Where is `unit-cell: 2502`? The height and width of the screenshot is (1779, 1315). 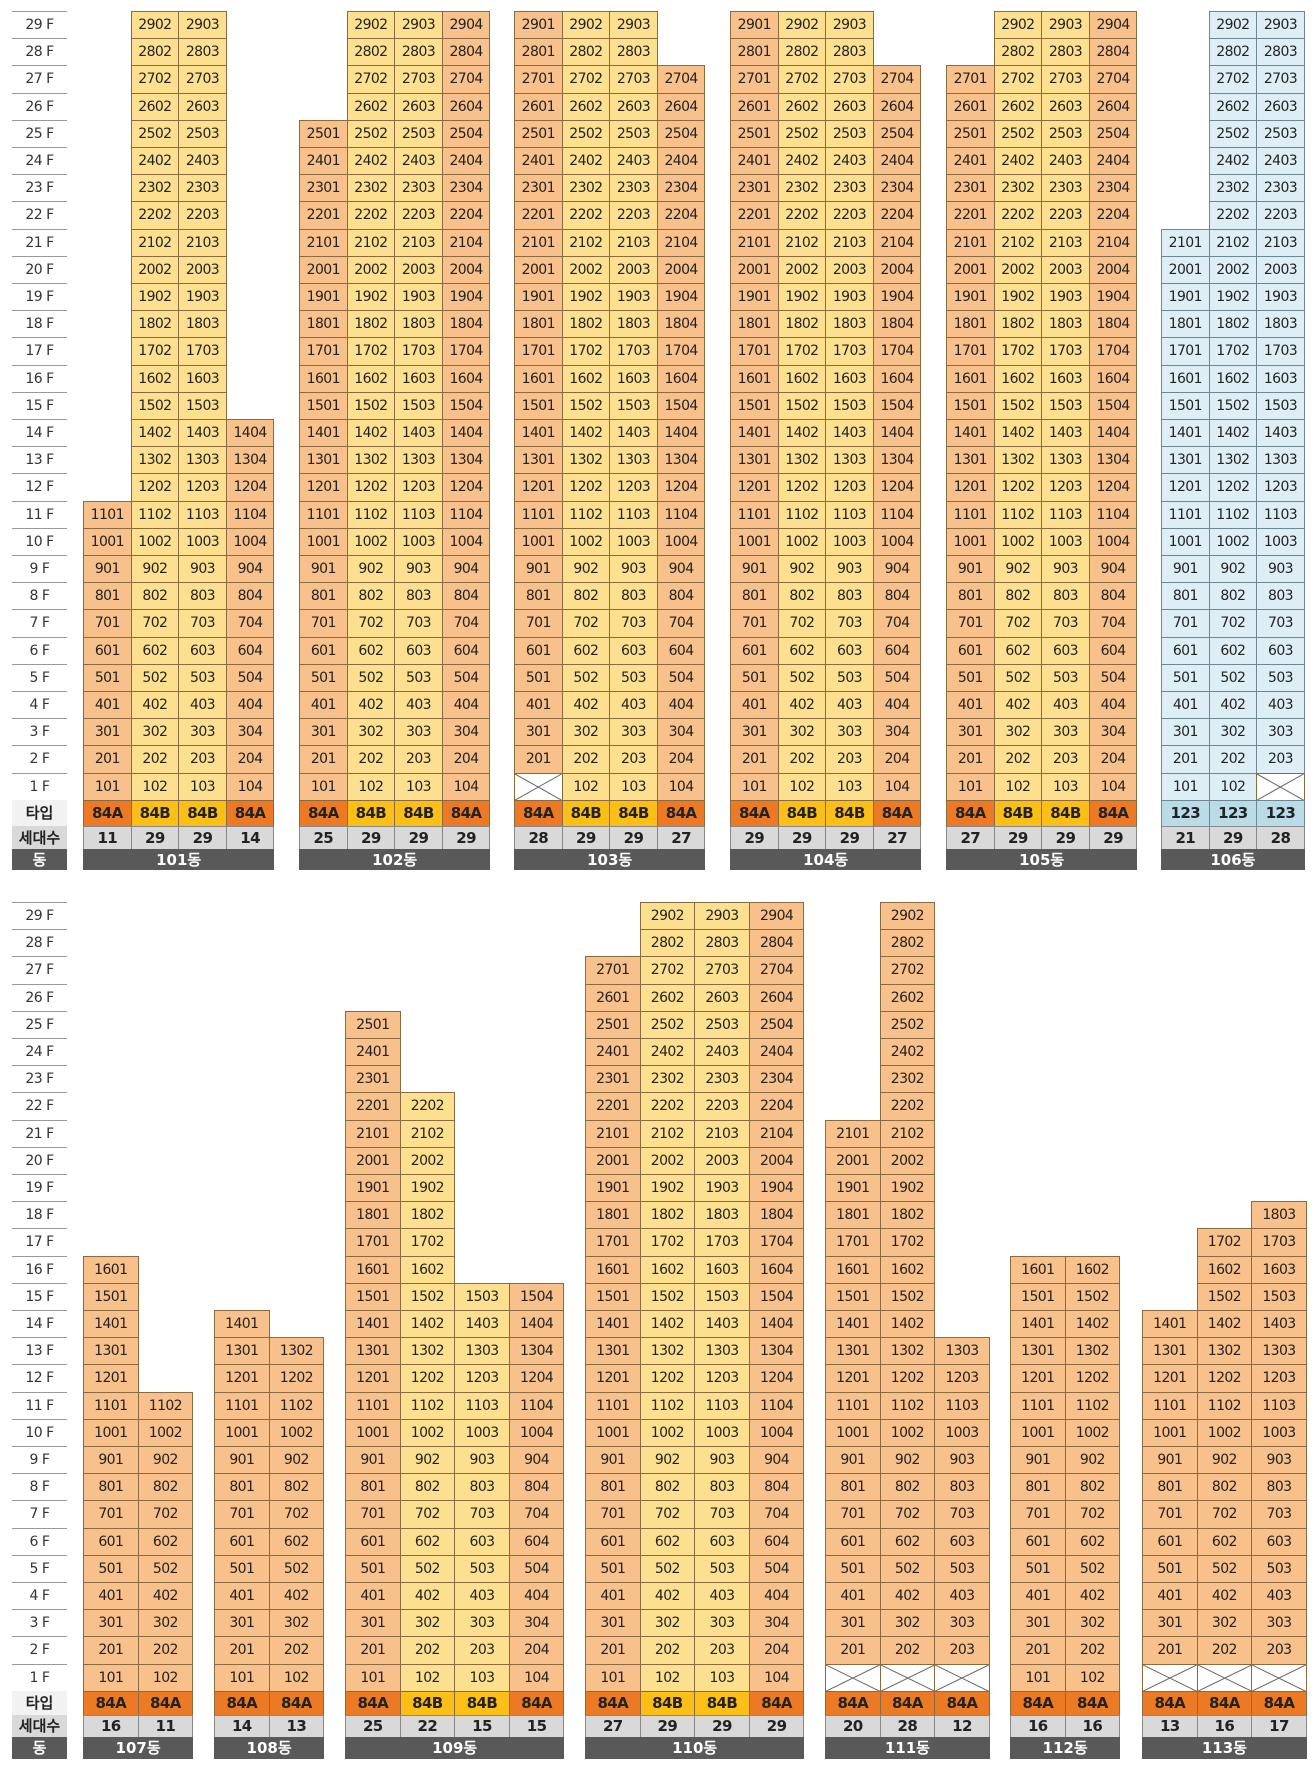
unit-cell: 2502 is located at coordinates (1018, 133).